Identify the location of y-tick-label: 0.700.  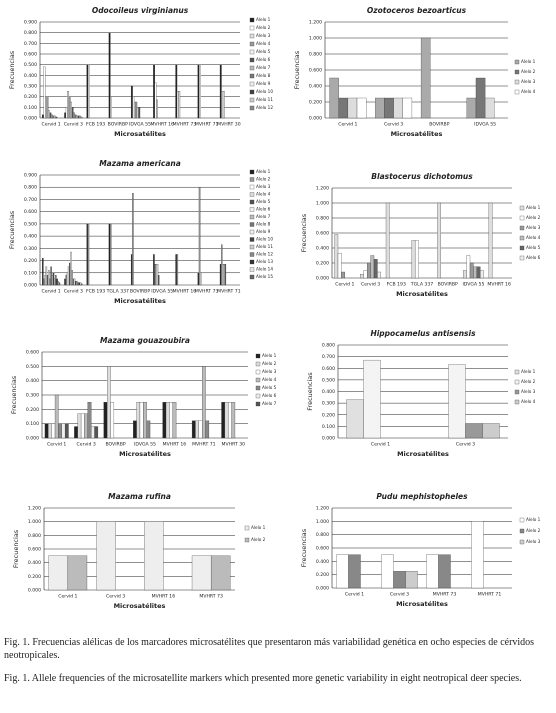
(30, 200).